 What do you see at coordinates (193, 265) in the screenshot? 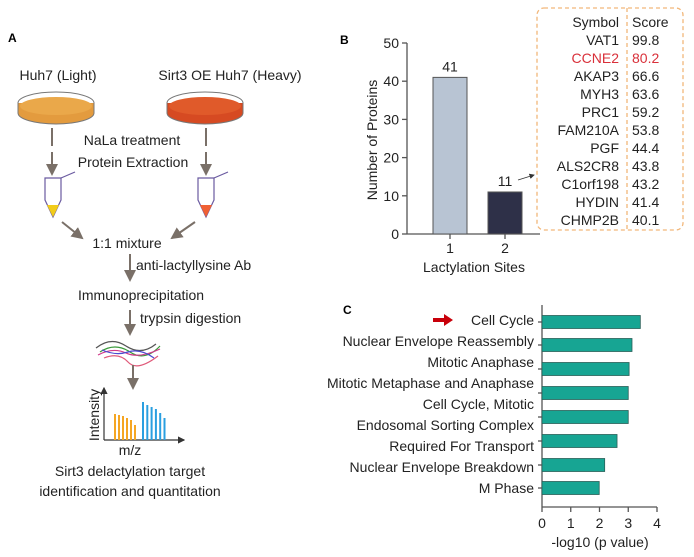
I see `antibody-label: anti-lactyllysine Ab` at bounding box center [193, 265].